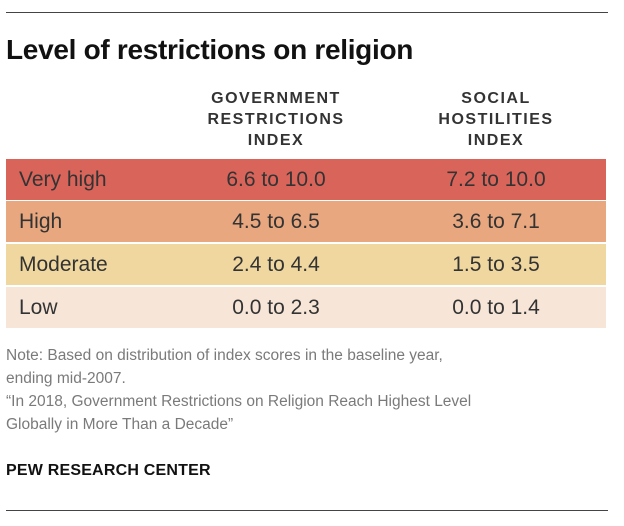 The image size is (624, 526). What do you see at coordinates (496, 221) in the screenshot?
I see `social-index-value: 3.6 to 7.1` at bounding box center [496, 221].